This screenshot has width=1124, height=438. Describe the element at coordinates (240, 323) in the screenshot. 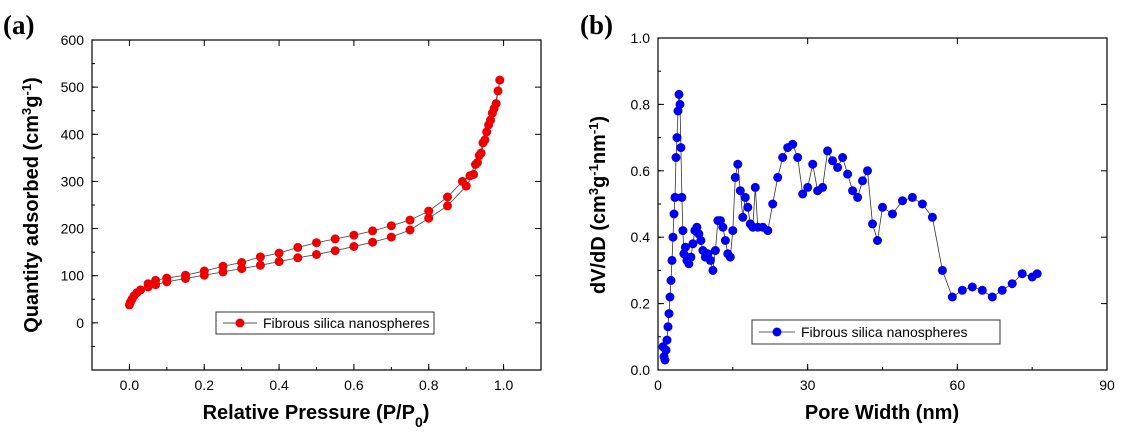

I see `panel-a-legend-marker` at that location.